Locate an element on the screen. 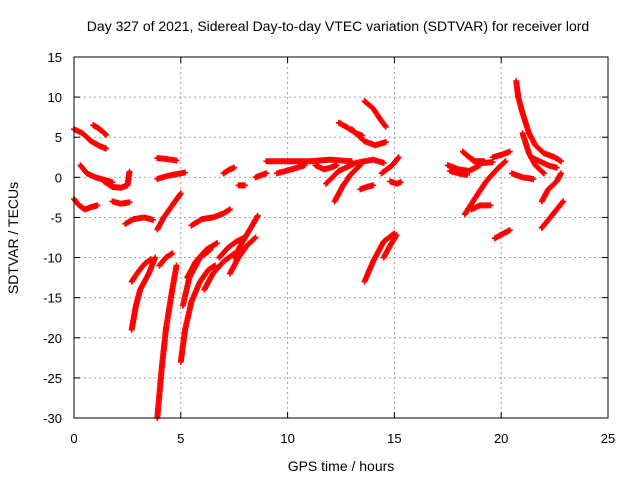 The image size is (640, 480). x-tick-label: 20 is located at coordinates (501, 438).